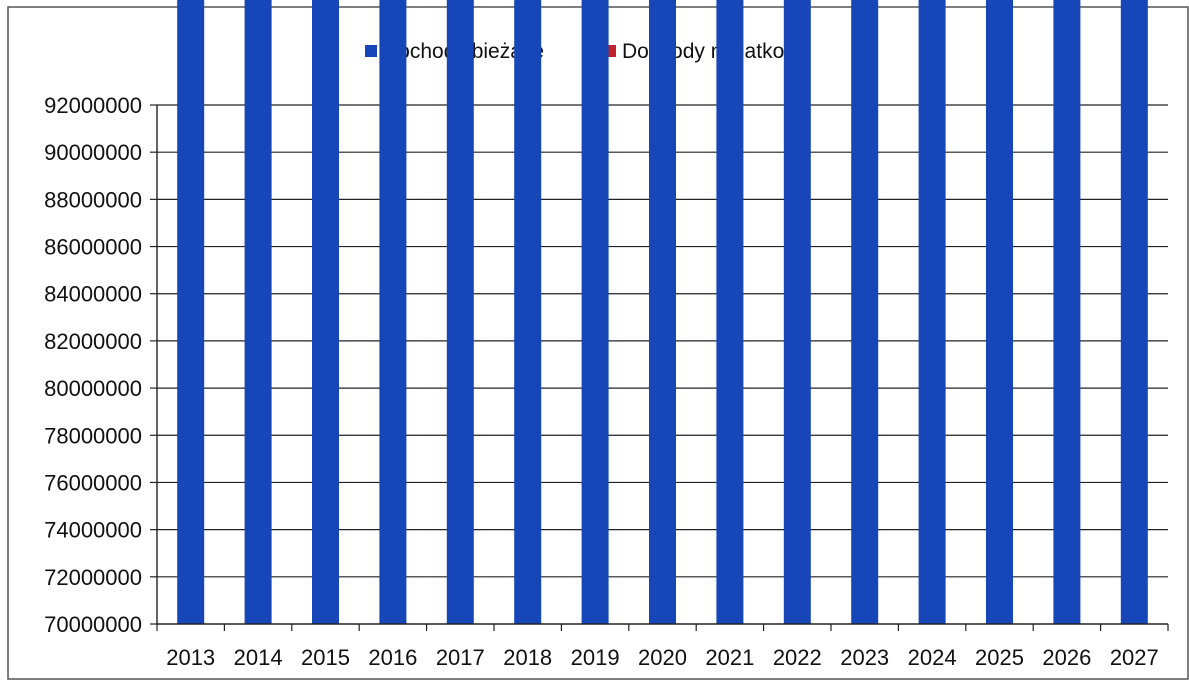  What do you see at coordinates (1066, 657) in the screenshot?
I see `x-tick-label: 2026` at bounding box center [1066, 657].